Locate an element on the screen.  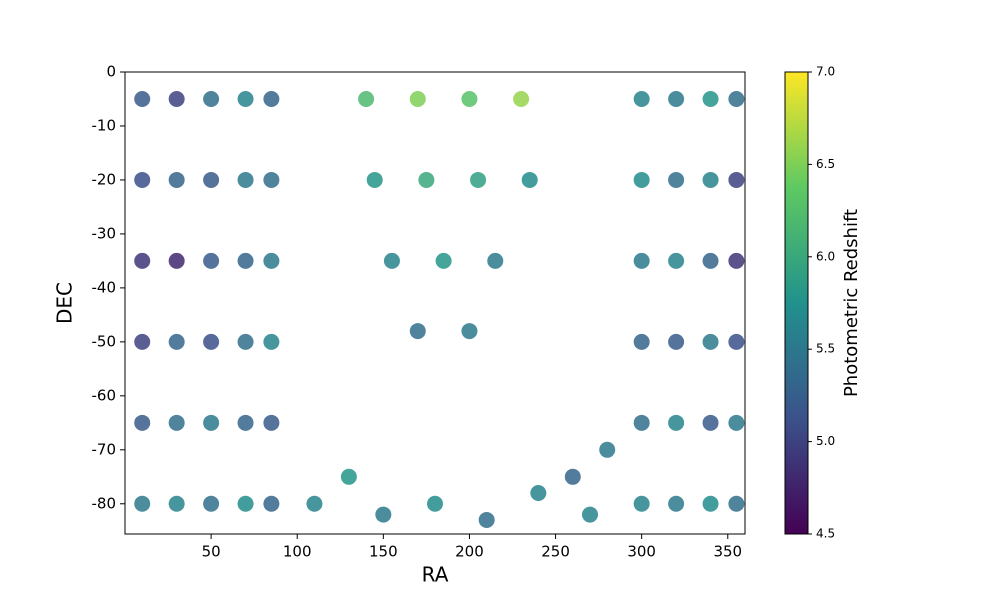
y-tick-label: -30 is located at coordinates (104, 233).